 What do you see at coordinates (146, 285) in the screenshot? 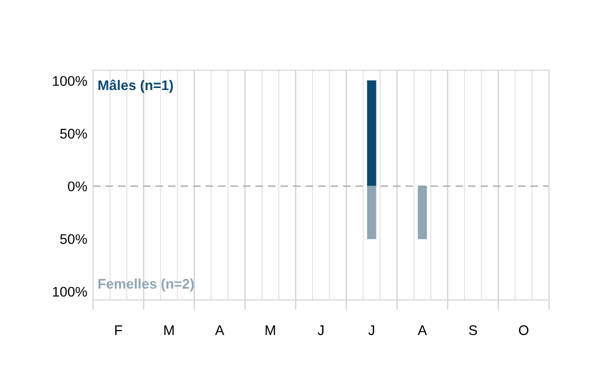
I see `text: Femelles (n=2)` at bounding box center [146, 285].